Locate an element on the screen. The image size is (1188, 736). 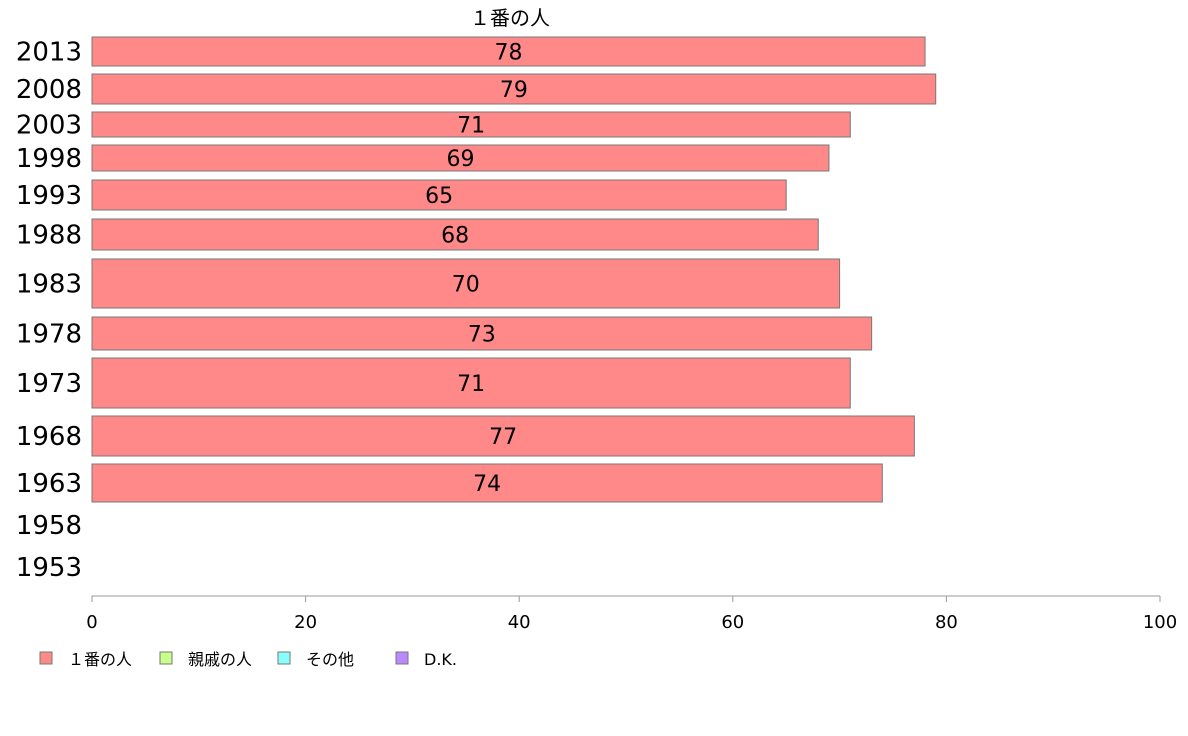
data-label-1978: 73 is located at coordinates (482, 335).